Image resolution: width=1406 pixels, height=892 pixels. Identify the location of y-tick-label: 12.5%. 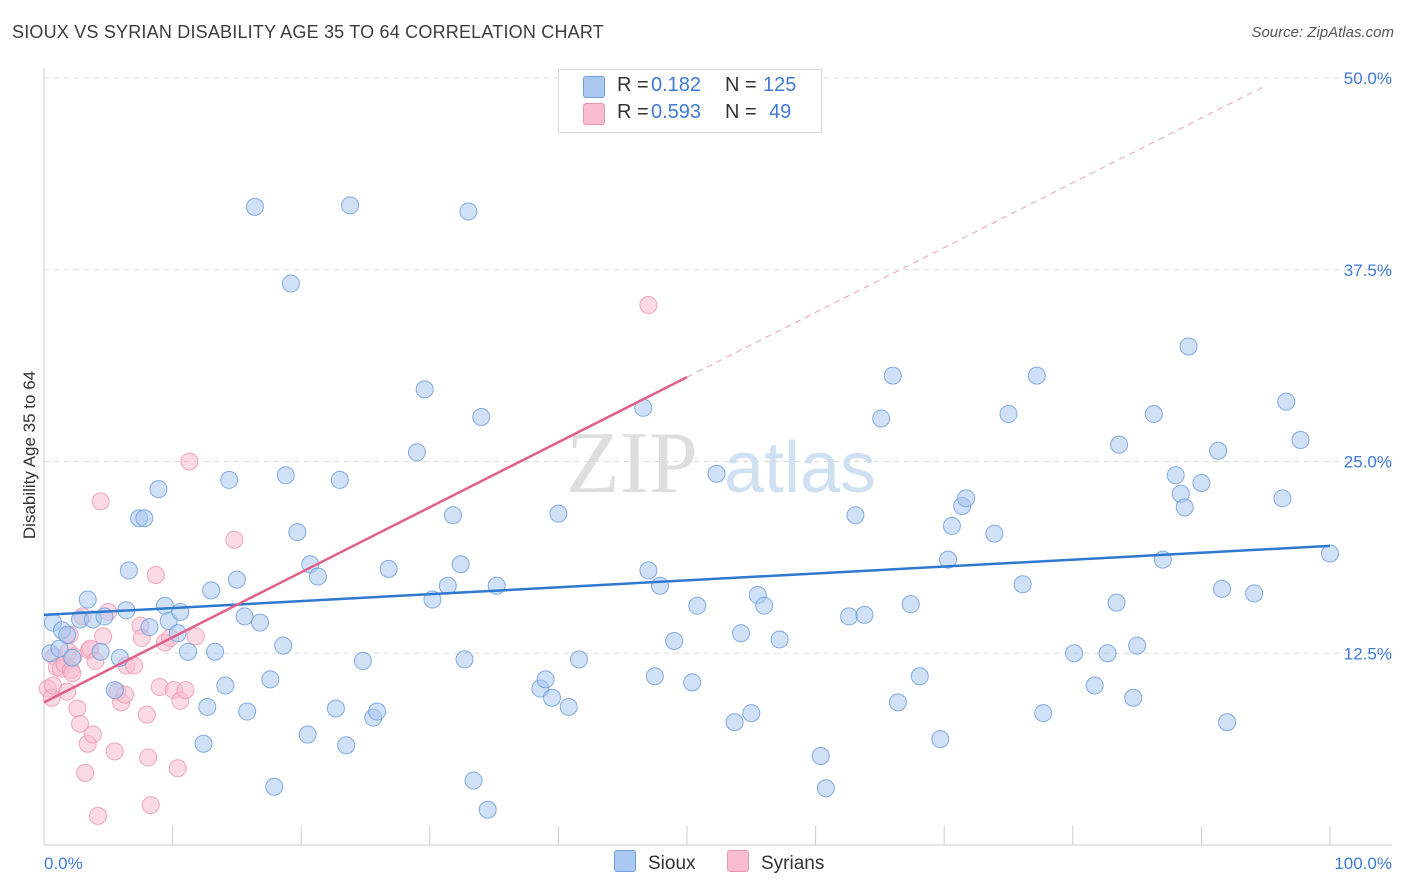
(1368, 653).